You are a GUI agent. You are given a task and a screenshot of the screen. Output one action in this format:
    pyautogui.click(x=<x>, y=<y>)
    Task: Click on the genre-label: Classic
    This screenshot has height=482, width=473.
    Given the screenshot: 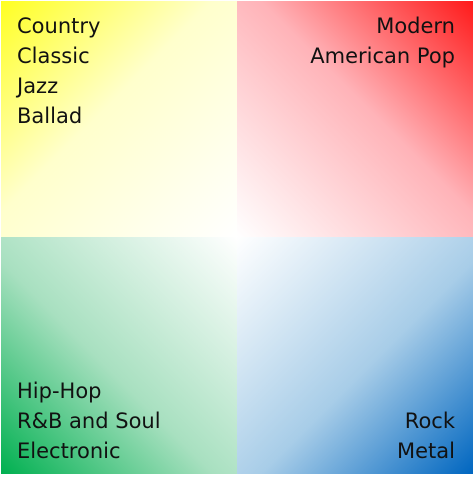 What is the action you would take?
    pyautogui.click(x=53, y=56)
    